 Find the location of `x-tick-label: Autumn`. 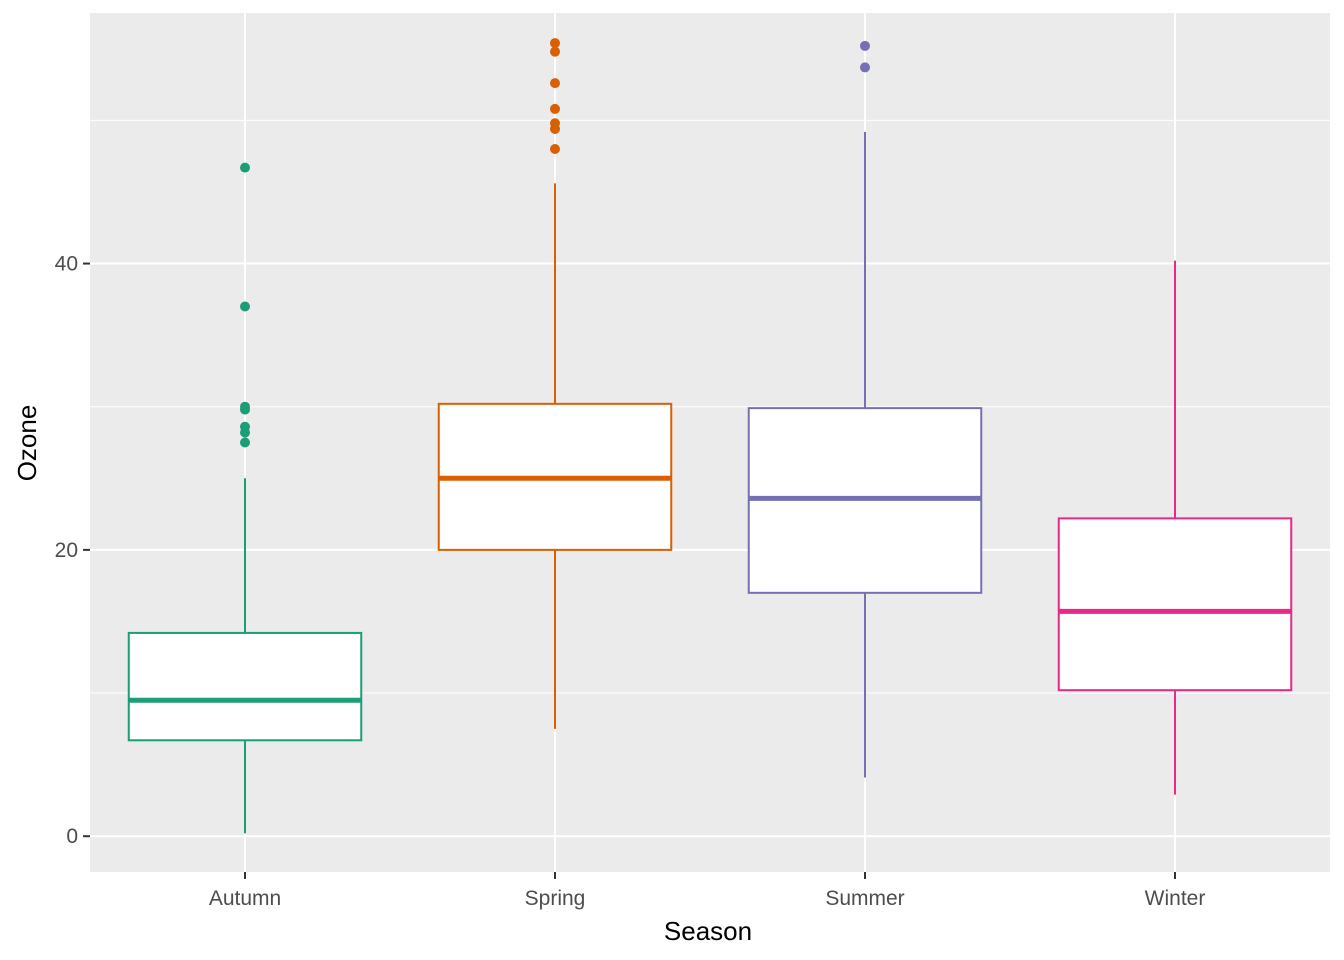

x-tick-label: Autumn is located at coordinates (245, 898).